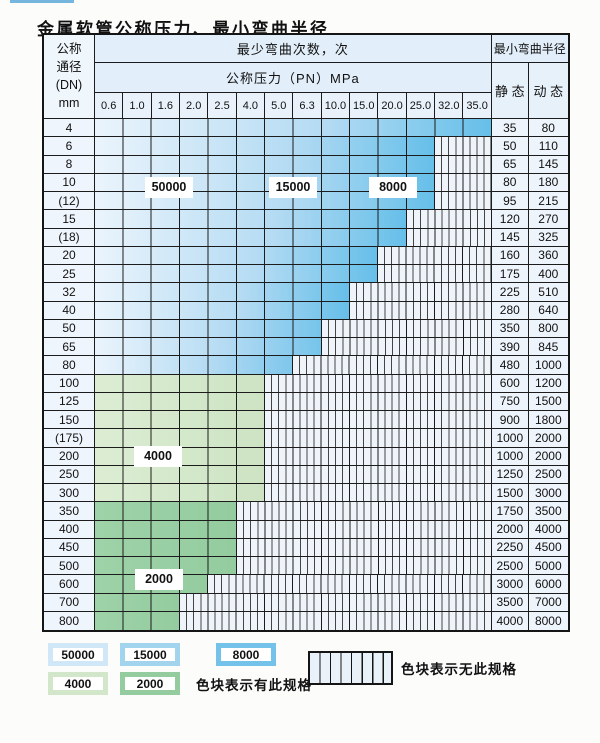  I want to click on dn-label: 15, so click(69, 219).